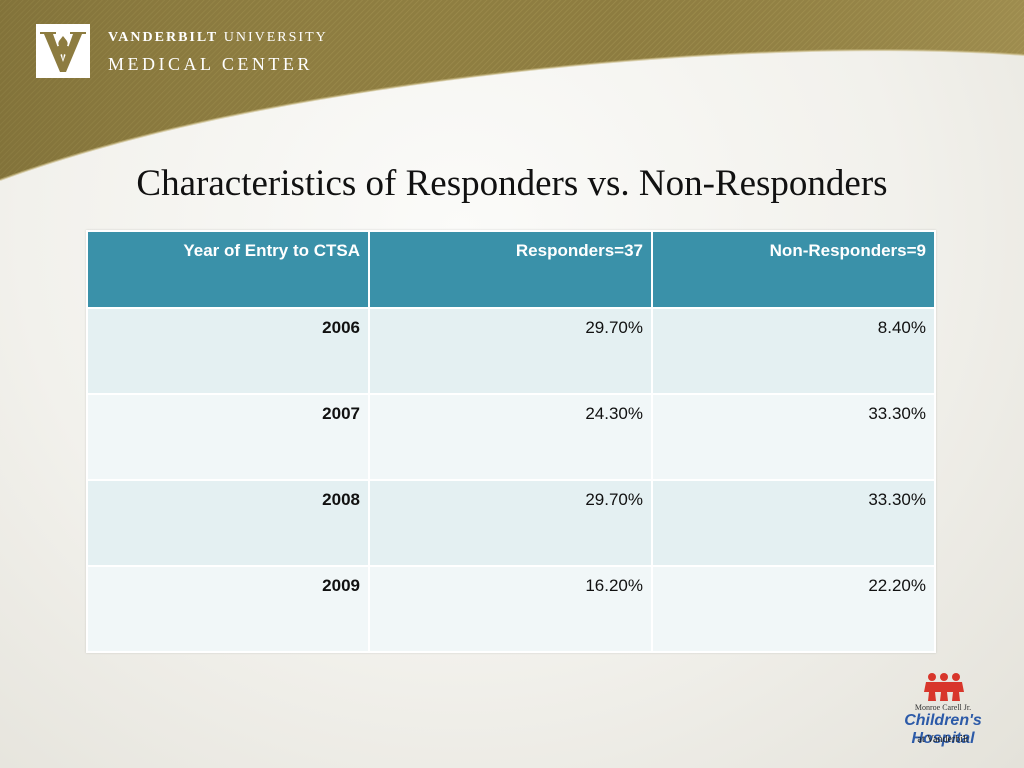  Describe the element at coordinates (228, 523) in the screenshot. I see `year-cell: 2008` at that location.